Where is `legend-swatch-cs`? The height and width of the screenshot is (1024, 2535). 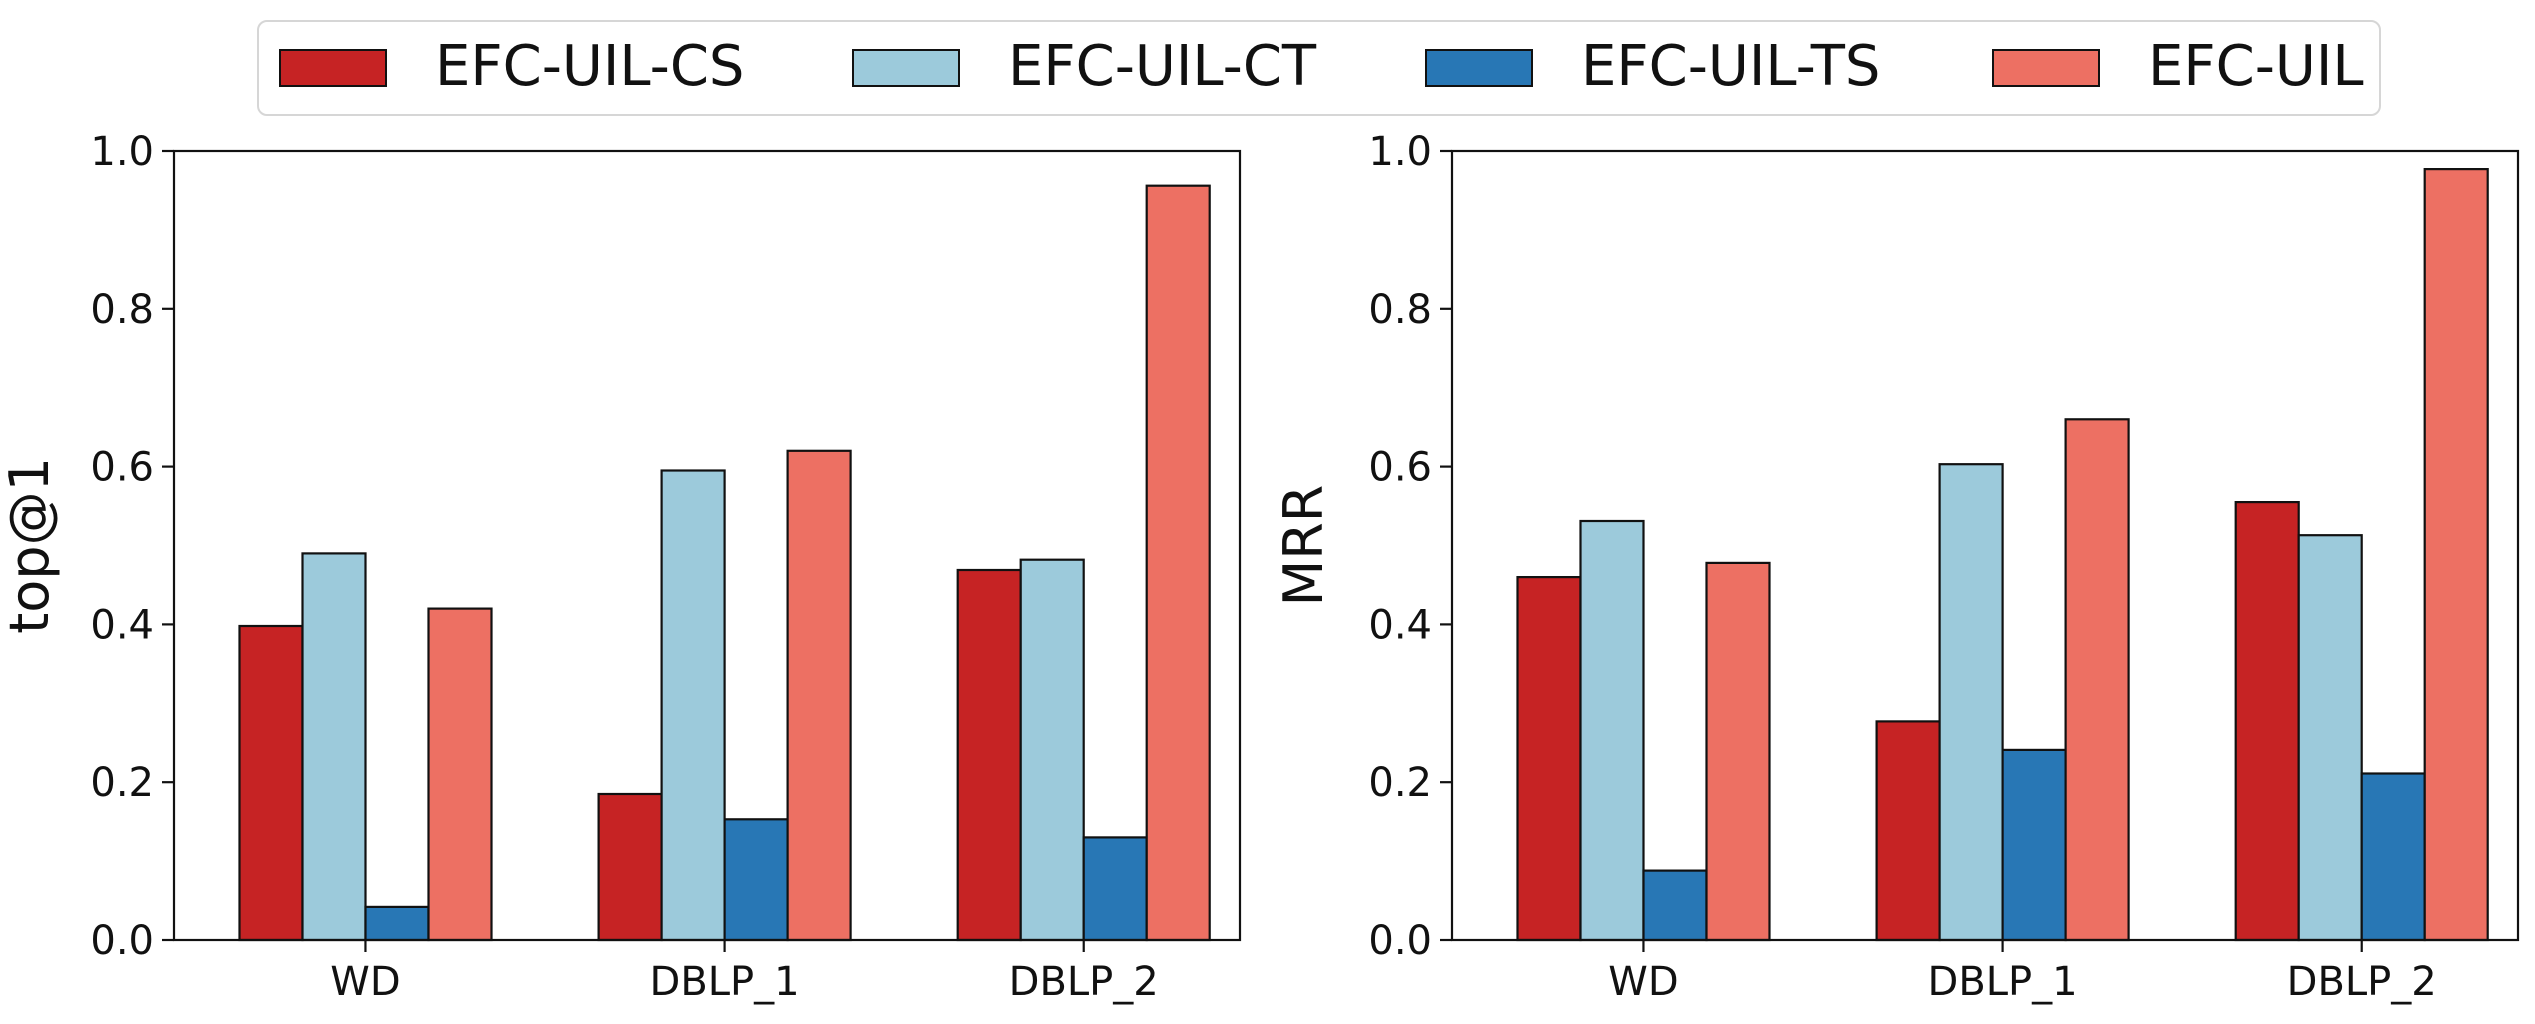
legend-swatch-cs is located at coordinates (333, 68).